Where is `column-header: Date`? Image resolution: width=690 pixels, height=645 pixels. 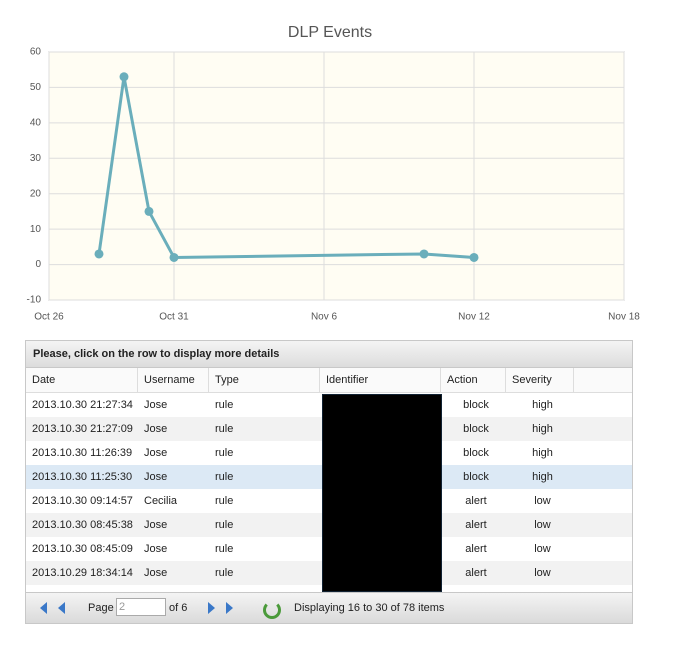
column-header: Date is located at coordinates (82, 380).